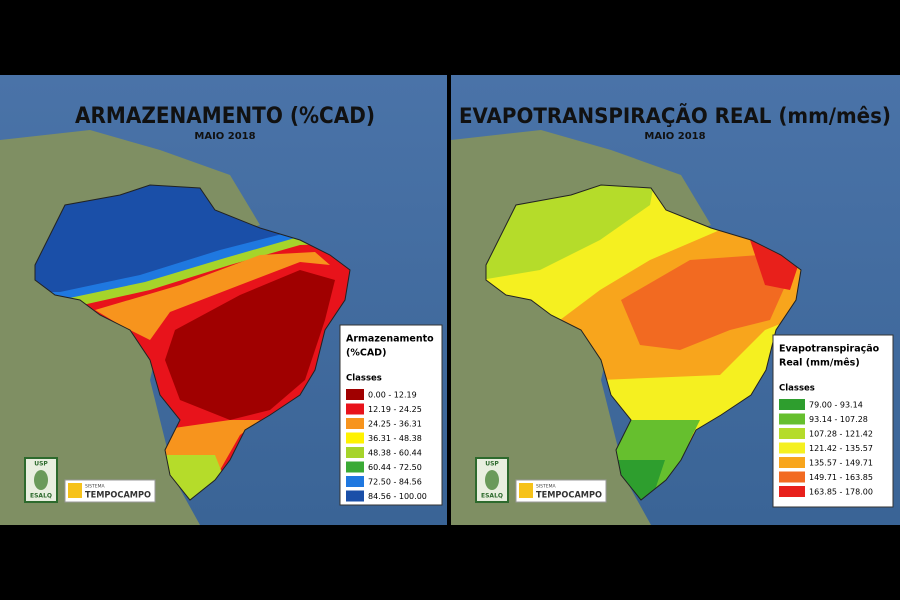 Image resolution: width=900 pixels, height=600 pixels. What do you see at coordinates (395, 453) in the screenshot?
I see `legend-label: 48.38 - 60.44` at bounding box center [395, 453].